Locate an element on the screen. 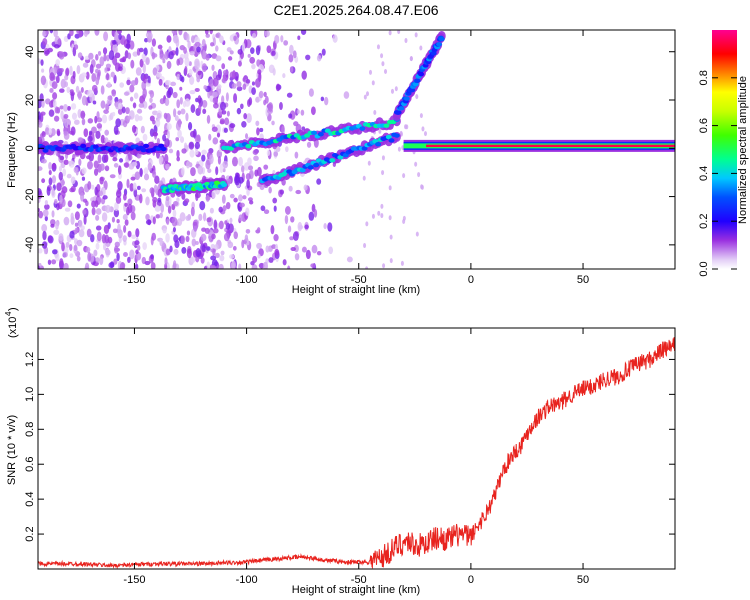 Image resolution: width=750 pixels, height=600 pixels. spectrogram-x-axis-label: Height of straight line (km) is located at coordinates (356, 290).